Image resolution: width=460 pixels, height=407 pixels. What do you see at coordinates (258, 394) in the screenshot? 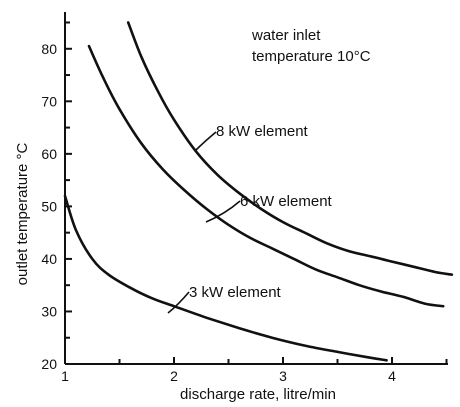
I see `x-axis-label: discharge rate, litre/min` at bounding box center [258, 394].